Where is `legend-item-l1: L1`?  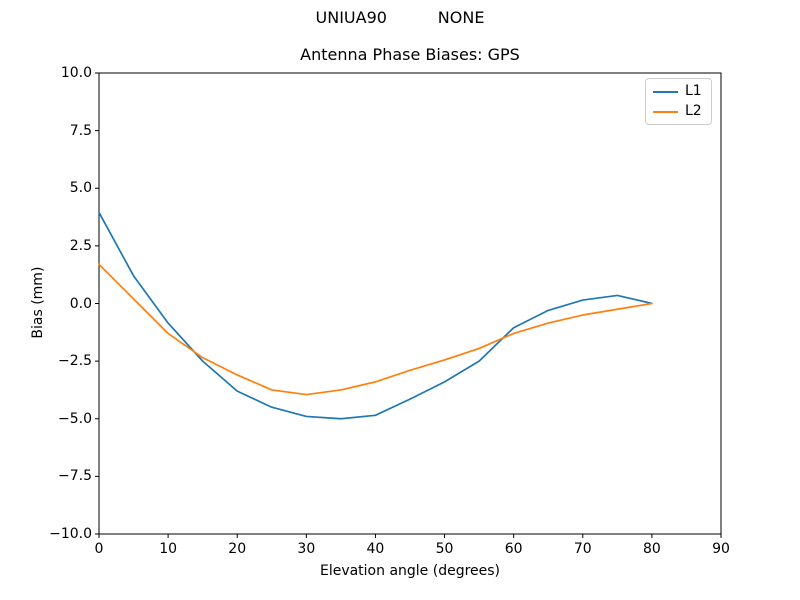
legend-item-l1: L1 is located at coordinates (677, 91).